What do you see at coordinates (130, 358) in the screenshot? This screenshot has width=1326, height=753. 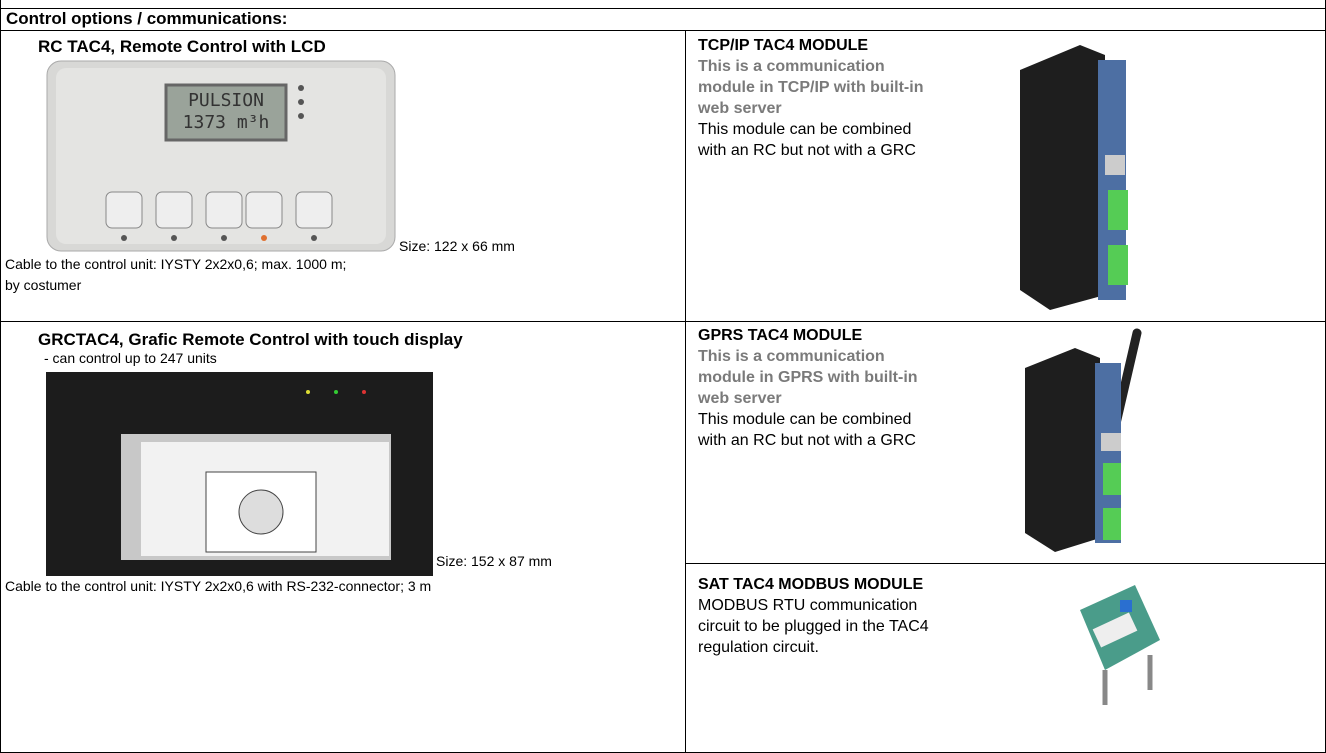 I see `grc-note: - can control up to 247 units` at bounding box center [130, 358].